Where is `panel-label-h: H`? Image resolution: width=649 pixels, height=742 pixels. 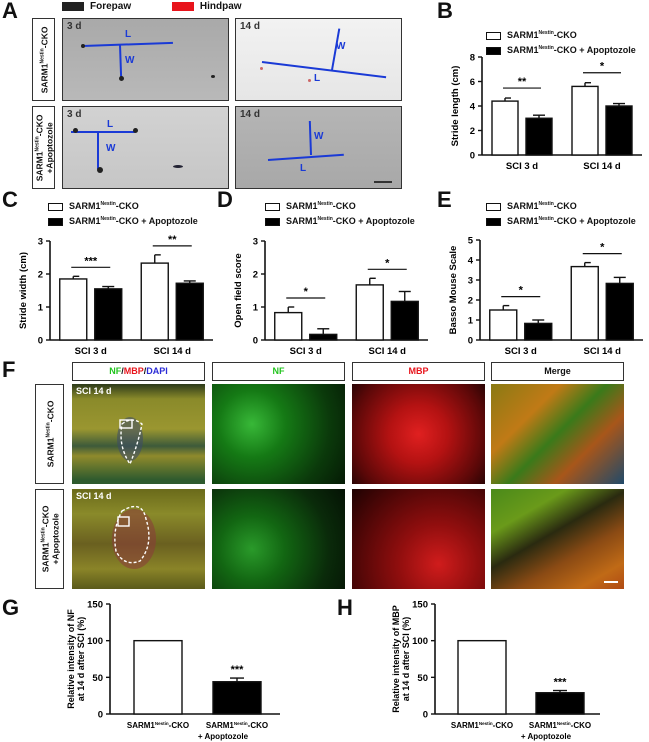 panel-label-h: H is located at coordinates (345, 607).